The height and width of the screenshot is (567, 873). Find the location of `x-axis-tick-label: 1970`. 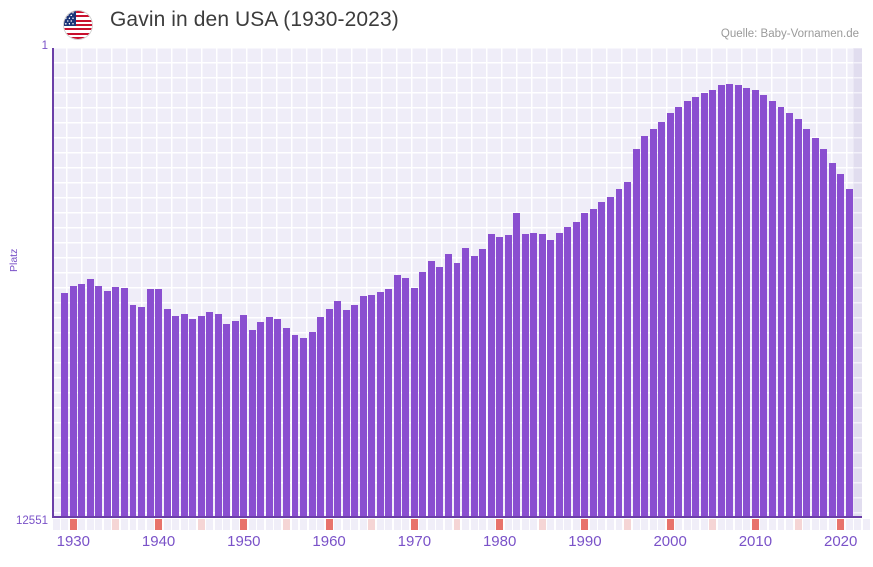

x-axis-tick-label: 1970 is located at coordinates (414, 541).